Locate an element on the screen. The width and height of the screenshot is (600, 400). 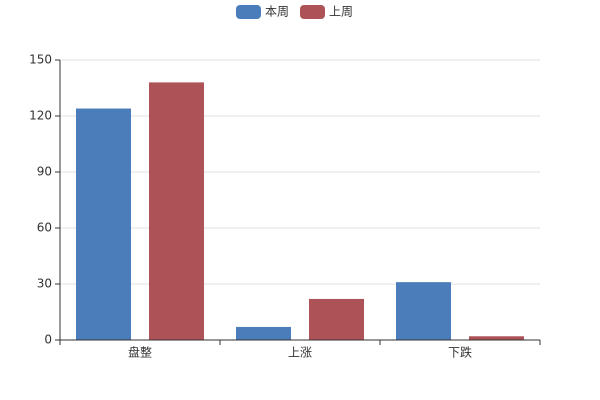
x-tick-label: 下跌 is located at coordinates (460, 352).